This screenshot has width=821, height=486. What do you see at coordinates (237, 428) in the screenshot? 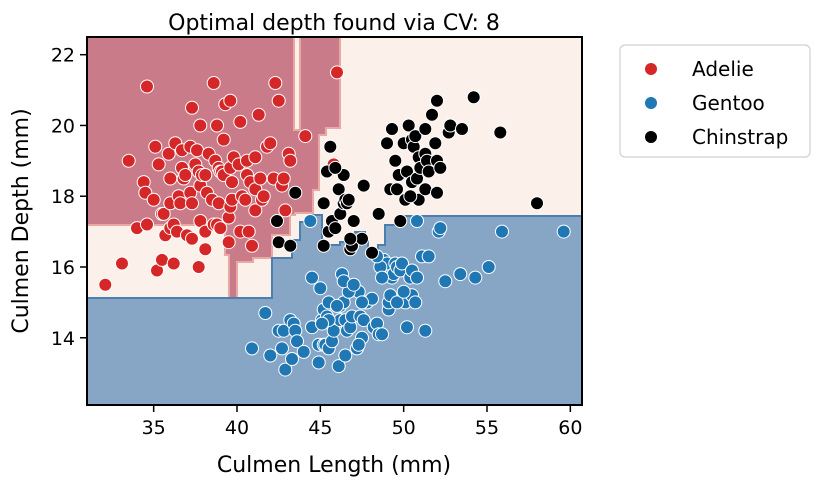
I see `x-tick-label: 40` at bounding box center [237, 428].